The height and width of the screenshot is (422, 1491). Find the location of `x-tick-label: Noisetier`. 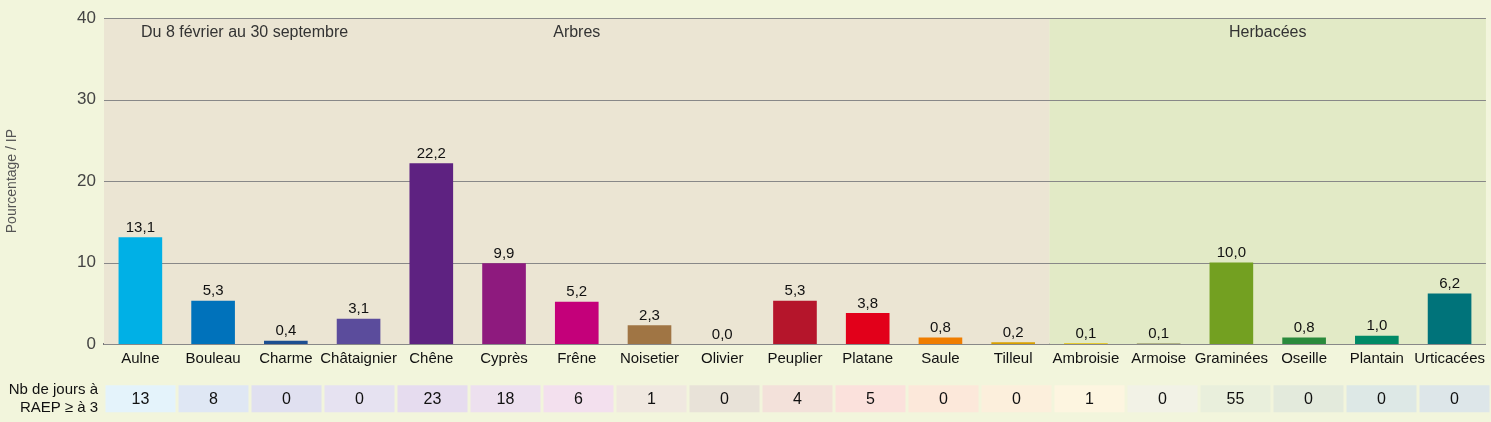

x-tick-label: Noisetier is located at coordinates (649, 358).